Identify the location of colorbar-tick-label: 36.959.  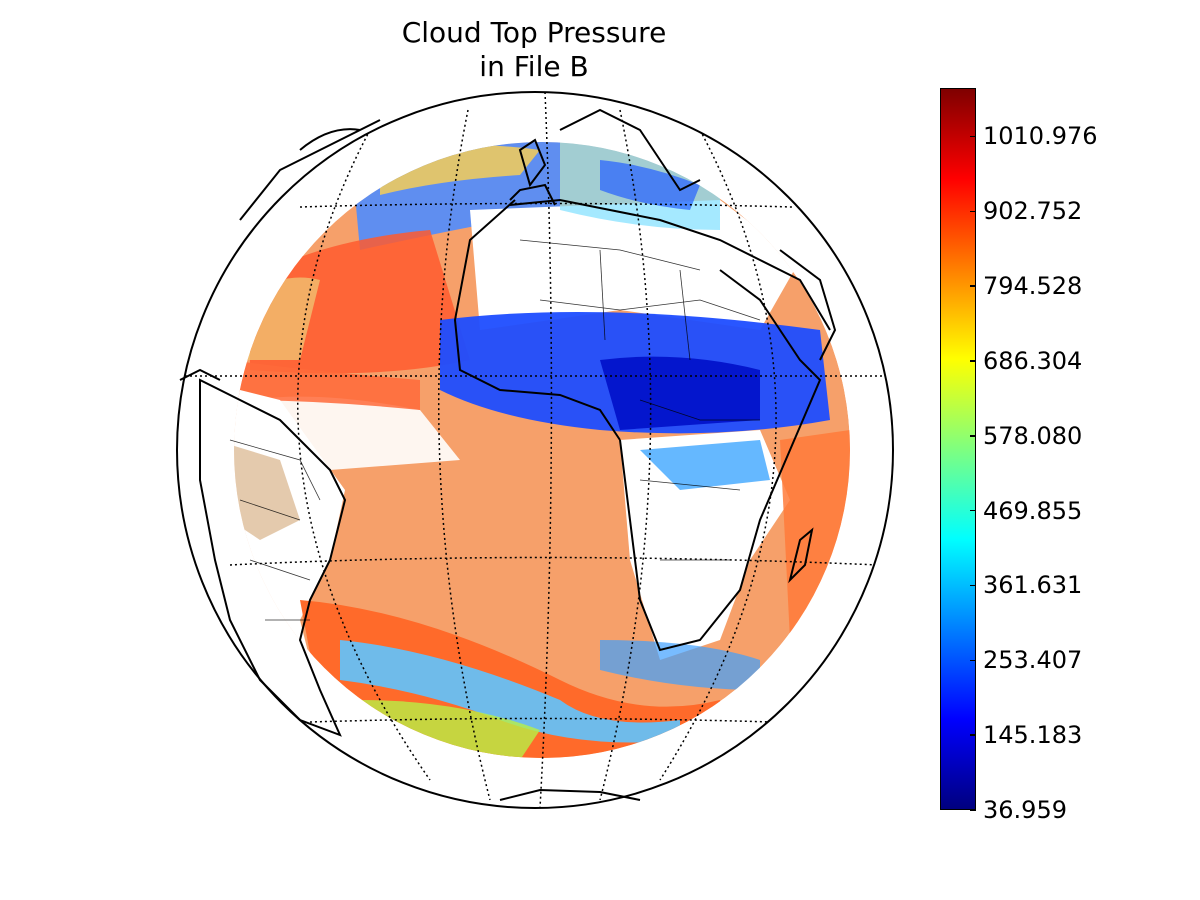
(1025, 810).